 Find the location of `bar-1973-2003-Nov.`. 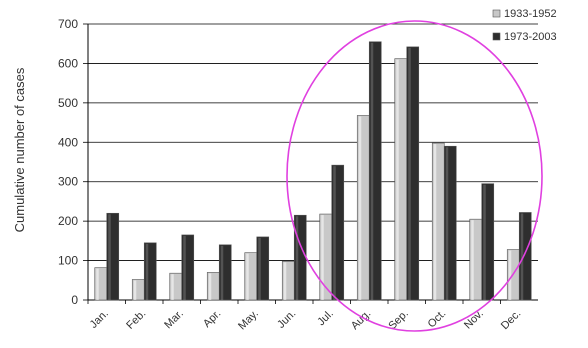

bar-1973-2003-Nov. is located at coordinates (488, 242).